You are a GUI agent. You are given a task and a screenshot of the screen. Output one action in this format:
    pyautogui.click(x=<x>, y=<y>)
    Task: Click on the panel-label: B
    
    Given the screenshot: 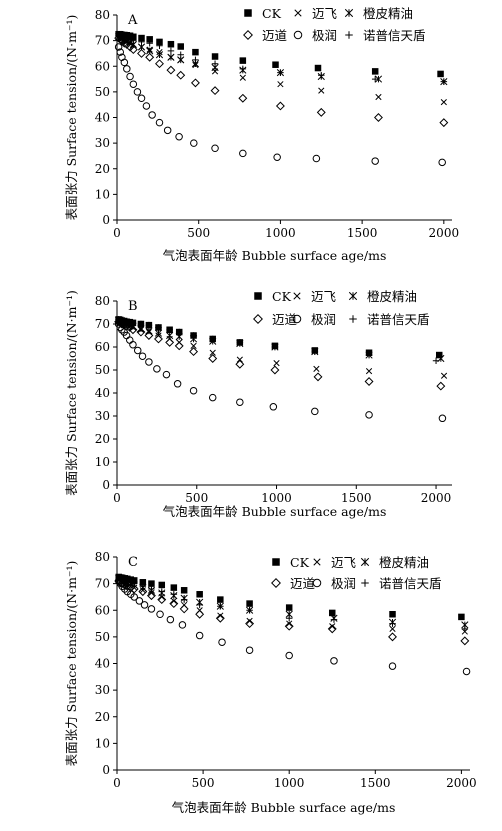 What is the action you would take?
    pyautogui.click(x=133, y=306)
    